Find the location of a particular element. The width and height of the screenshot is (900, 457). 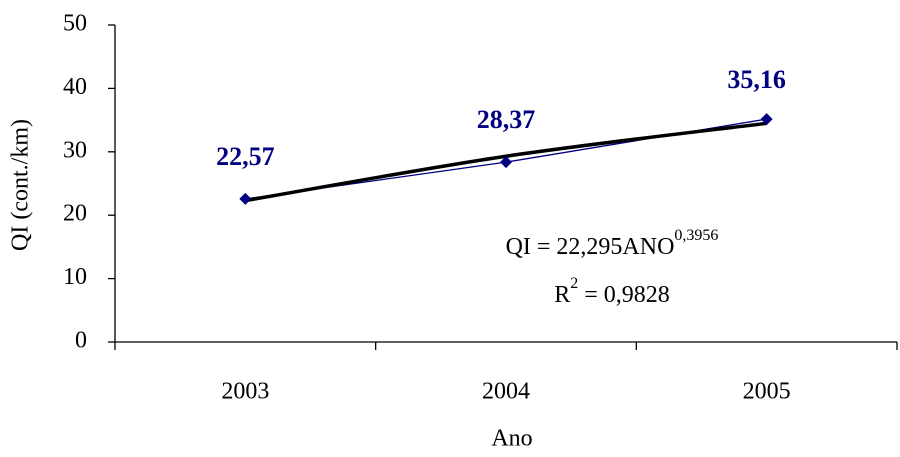

y-tick-label: 40 is located at coordinates (75, 87).